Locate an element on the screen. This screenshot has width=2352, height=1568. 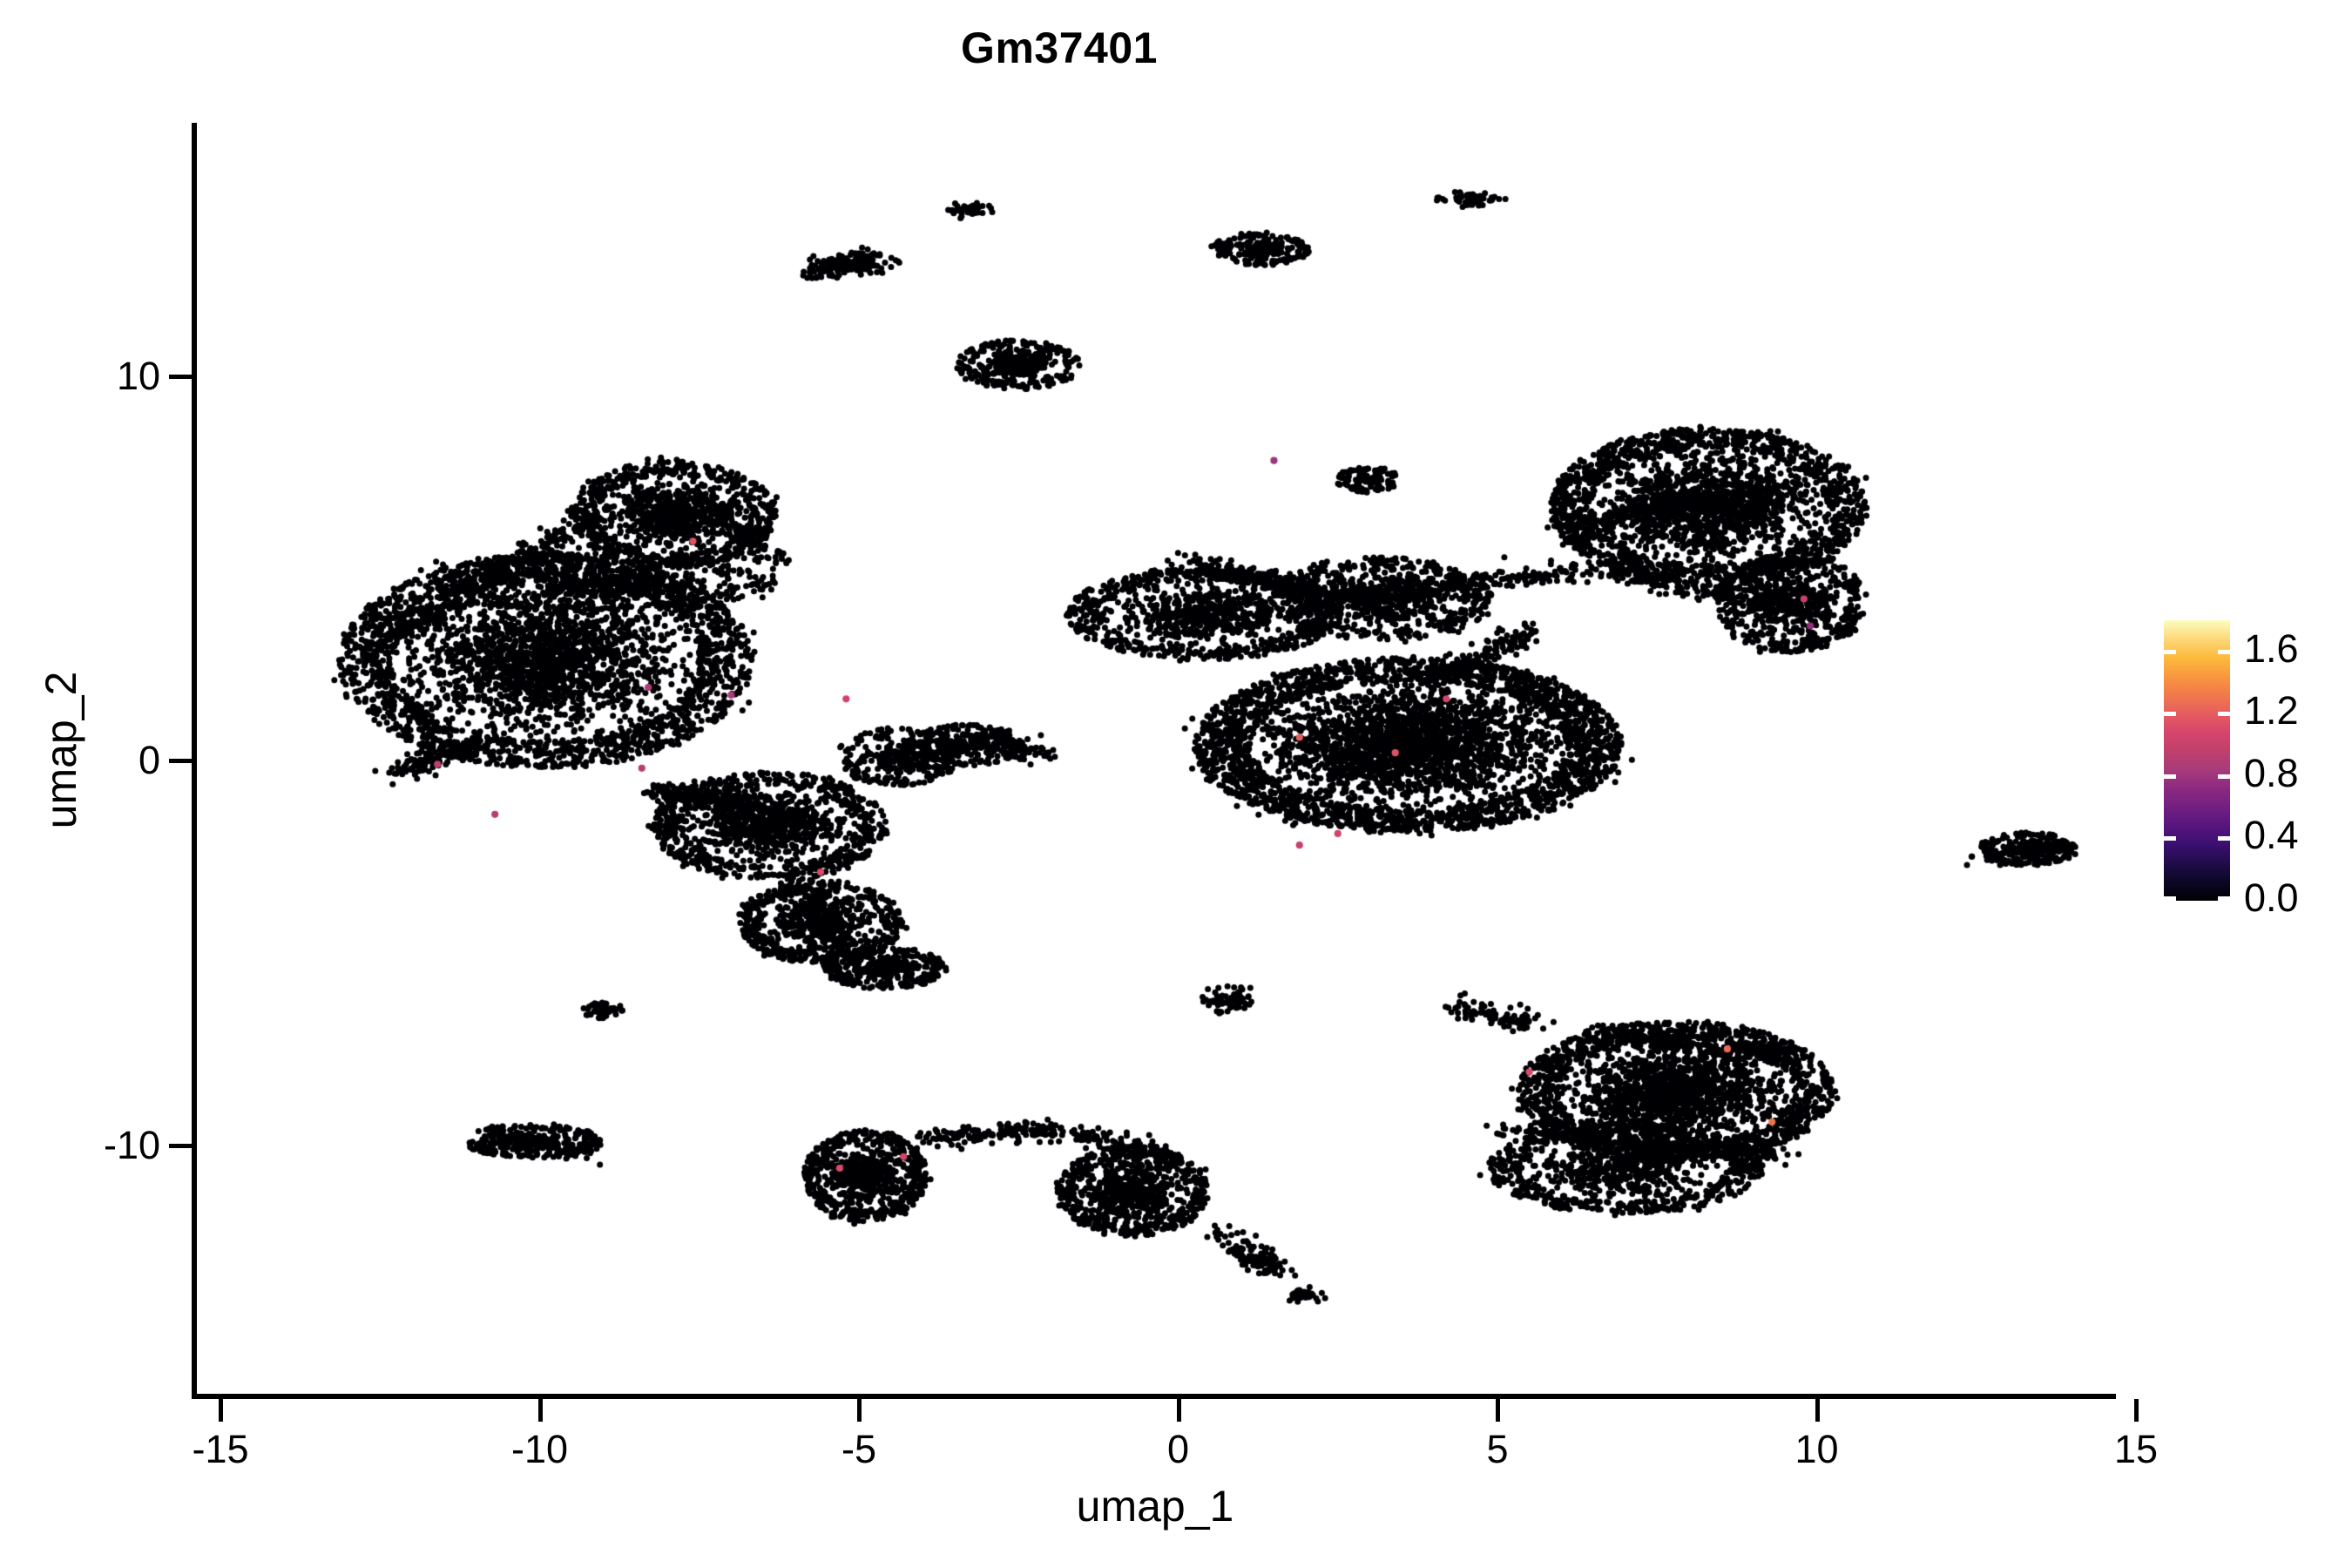
x-axis-line is located at coordinates (1154, 1396).